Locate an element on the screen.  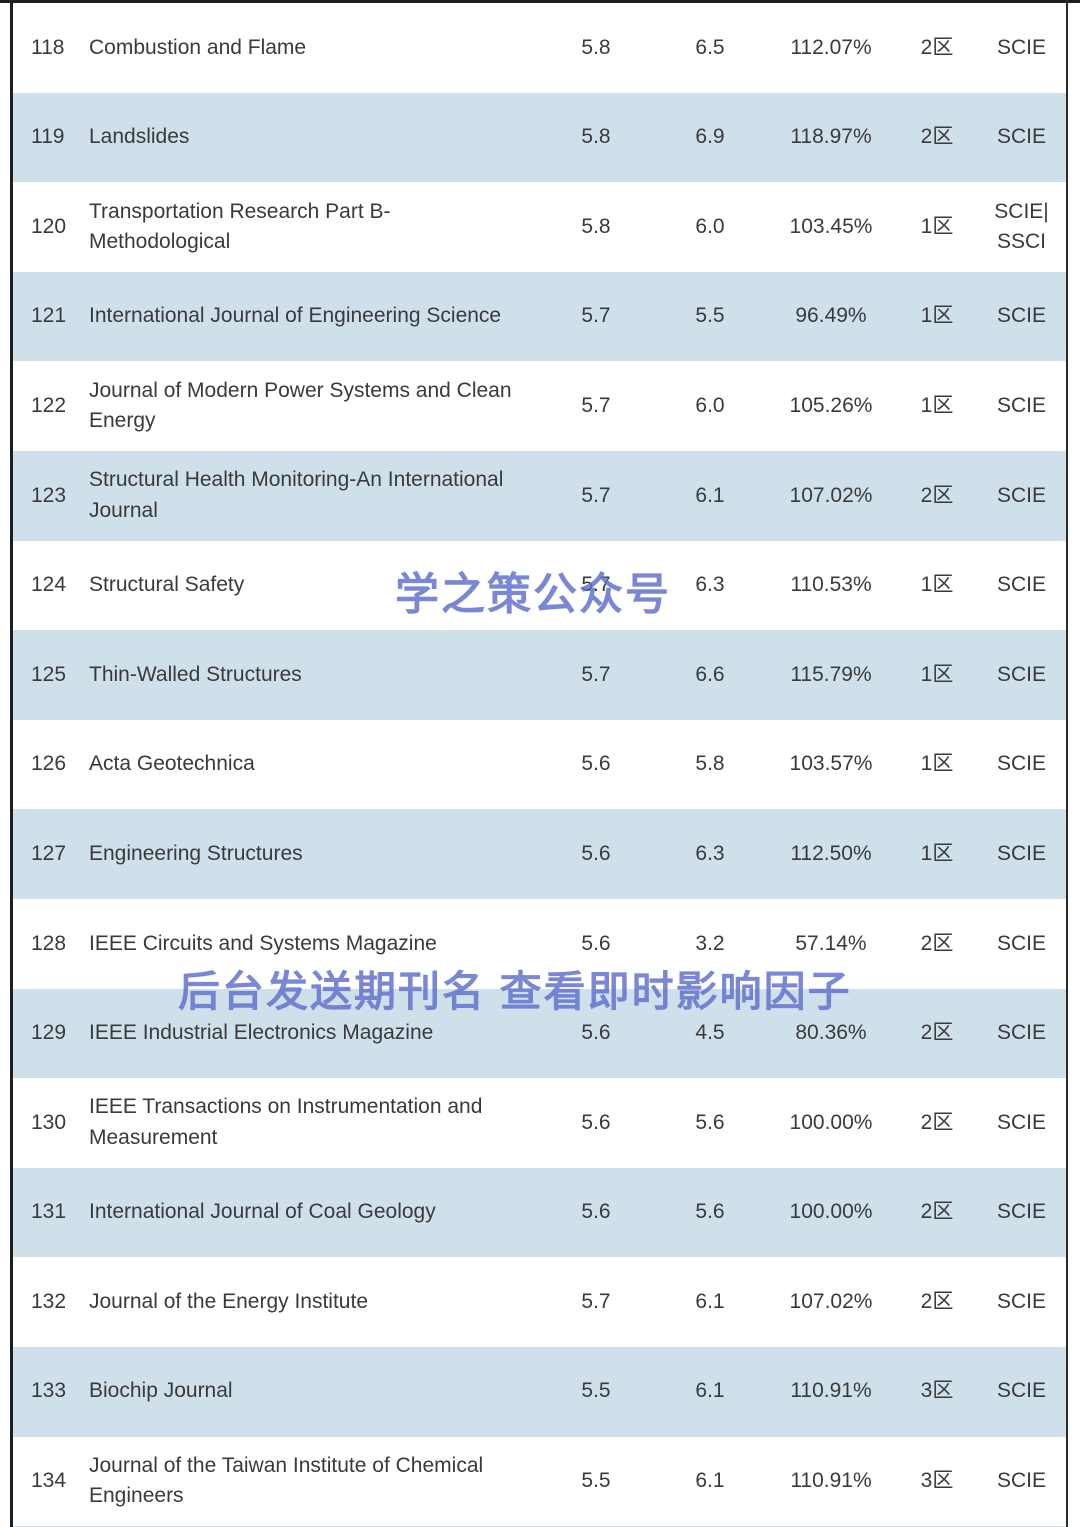
ratio-cell: 118.97% is located at coordinates (831, 137).